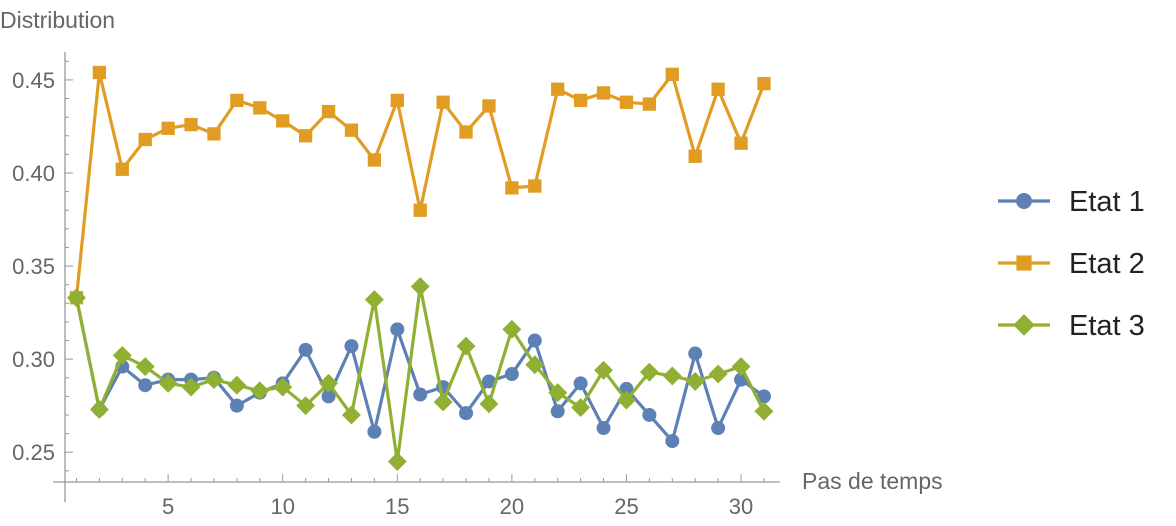  I want to click on x-ticks: 5 10 15 20 25 30, so click(420, 496).